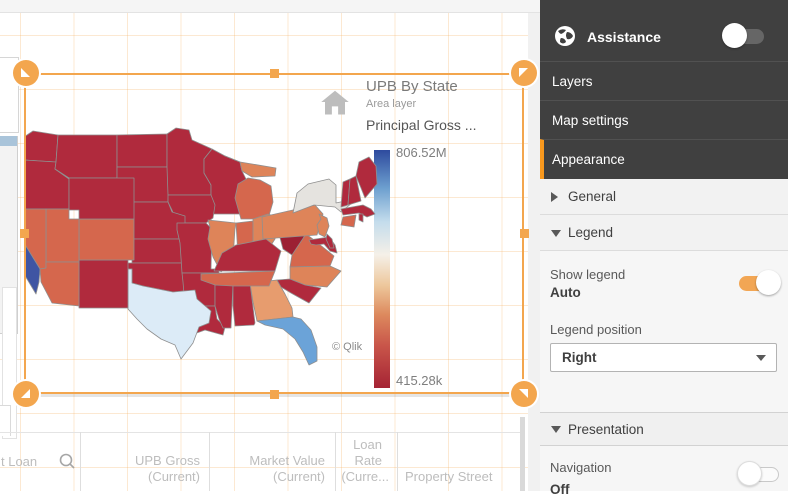  I want to click on map-title: UPB By State, so click(412, 86).